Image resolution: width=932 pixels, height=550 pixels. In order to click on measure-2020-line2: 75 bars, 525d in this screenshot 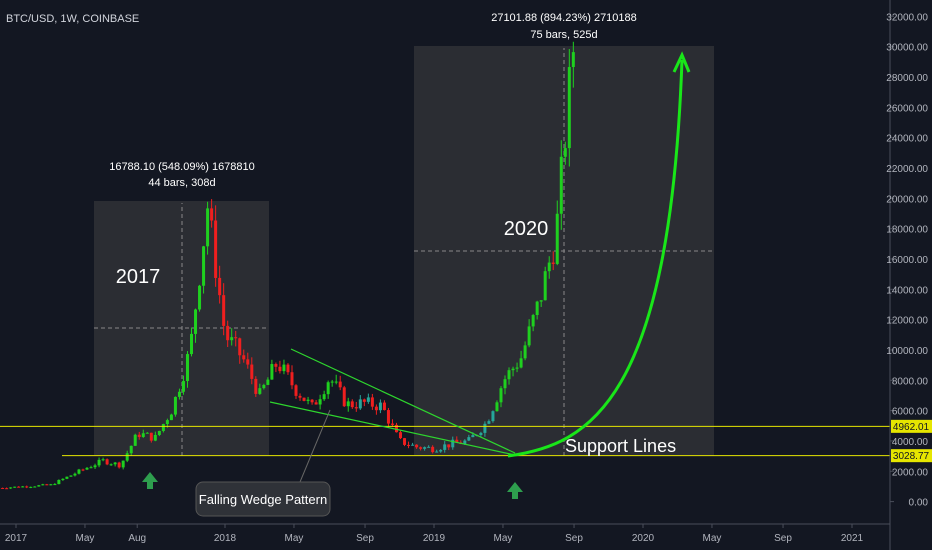, I will do `click(563, 35)`.